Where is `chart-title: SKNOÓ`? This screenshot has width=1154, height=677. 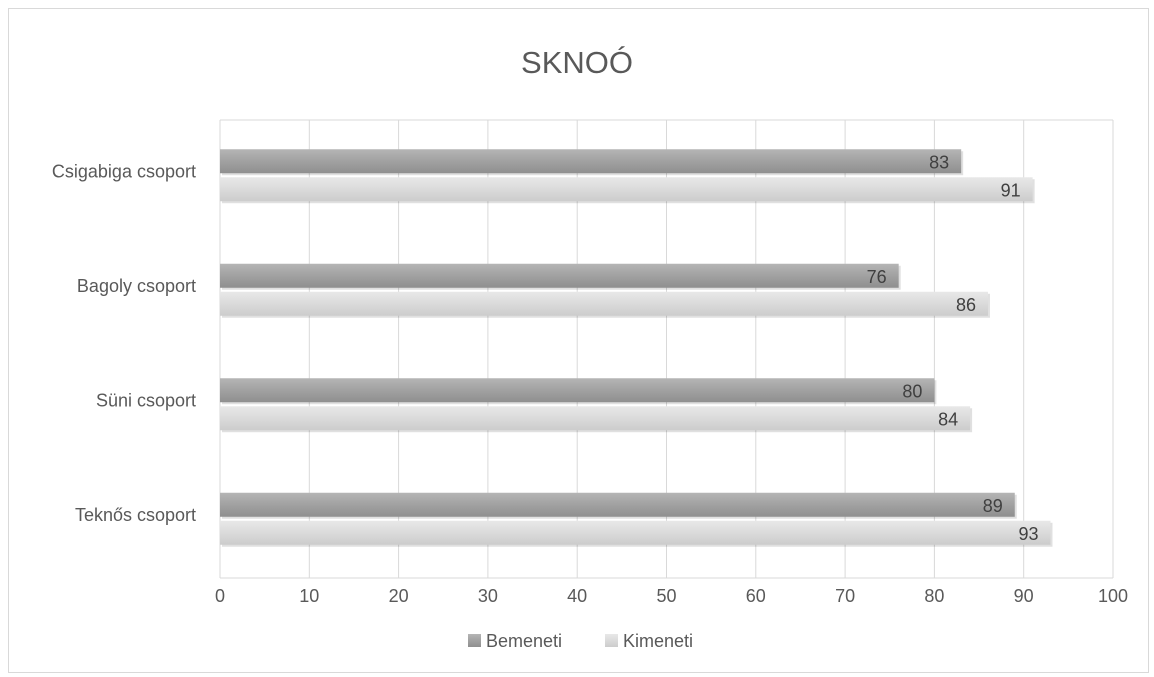
chart-title: SKNOÓ is located at coordinates (577, 62).